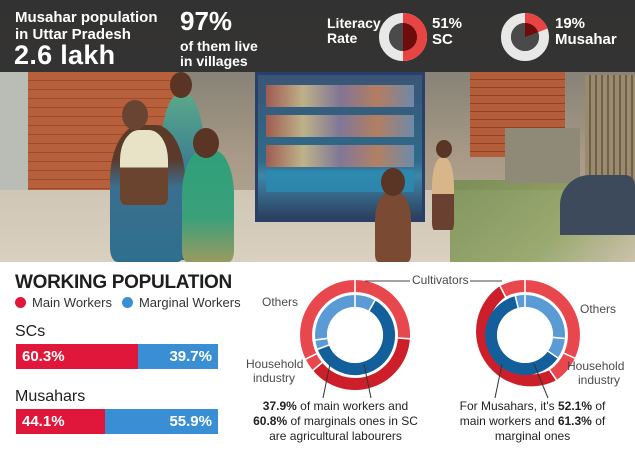 This screenshot has height=452, width=635. Describe the element at coordinates (521, 381) in the screenshot. I see `musahar-pointer-lines` at that location.